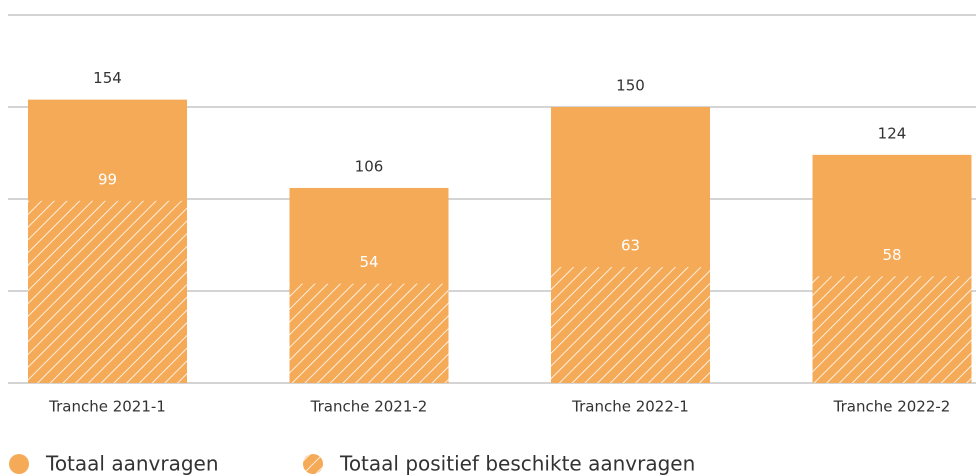 The image size is (976, 476). Describe the element at coordinates (368, 262) in the screenshot. I see `data-label: 54` at that location.